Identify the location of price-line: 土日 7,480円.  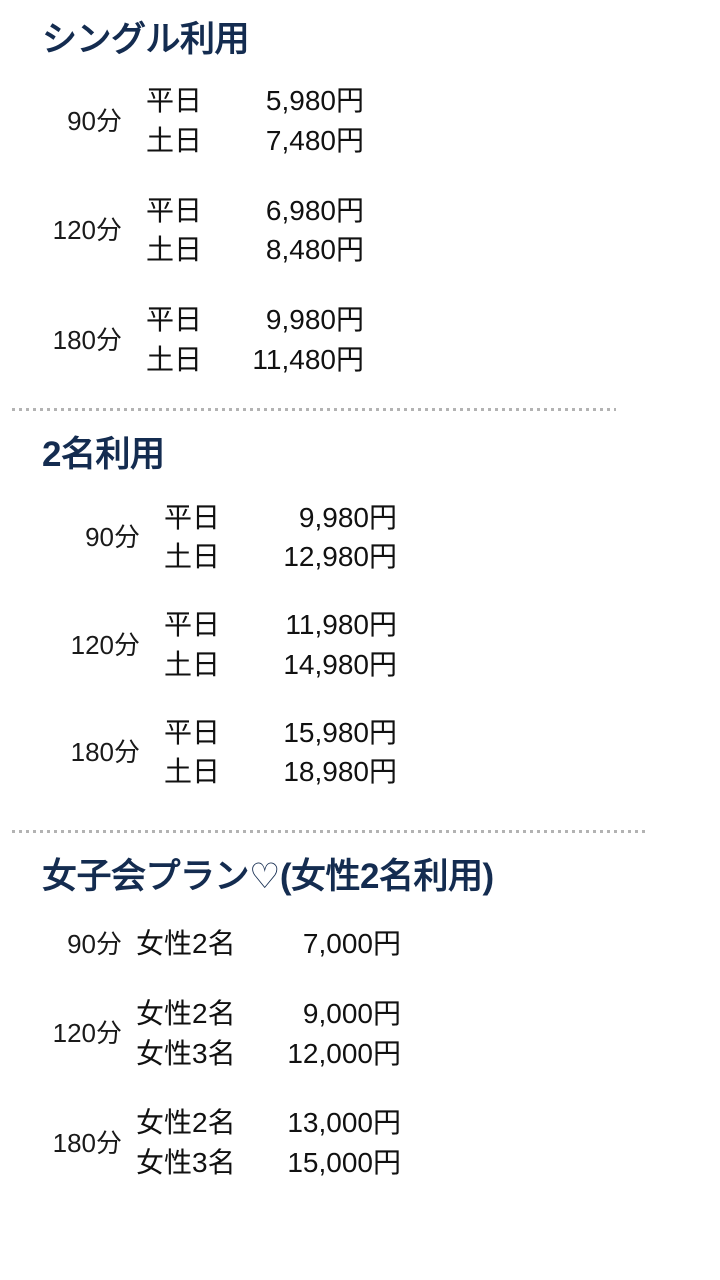
(255, 141).